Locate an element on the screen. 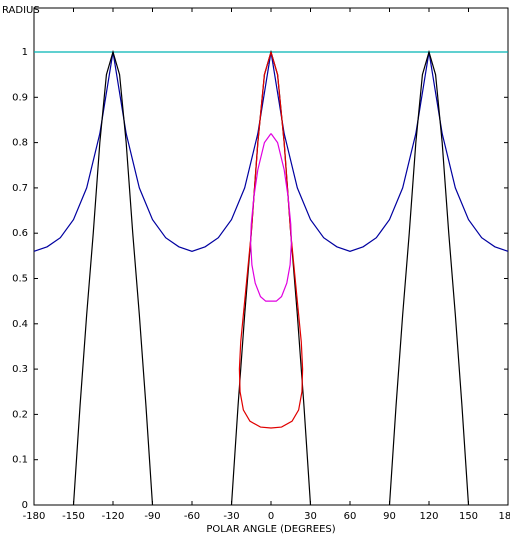  x-tick-label: 180 is located at coordinates (504, 516).